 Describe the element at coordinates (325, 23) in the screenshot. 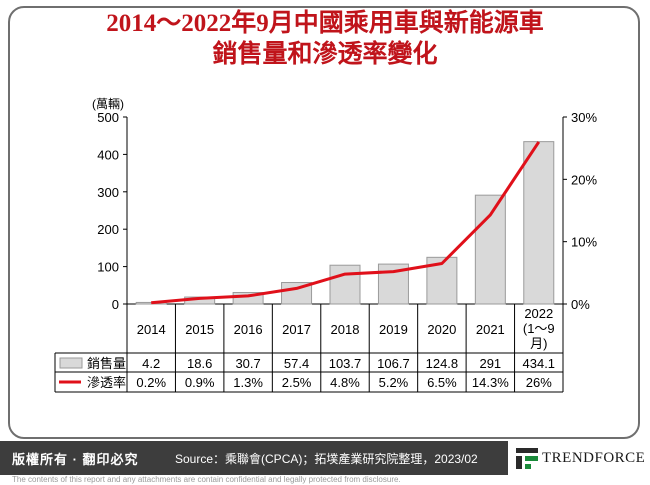

I see `title-line-1: 2014～2022年9月中國乘用車與新能源車` at that location.